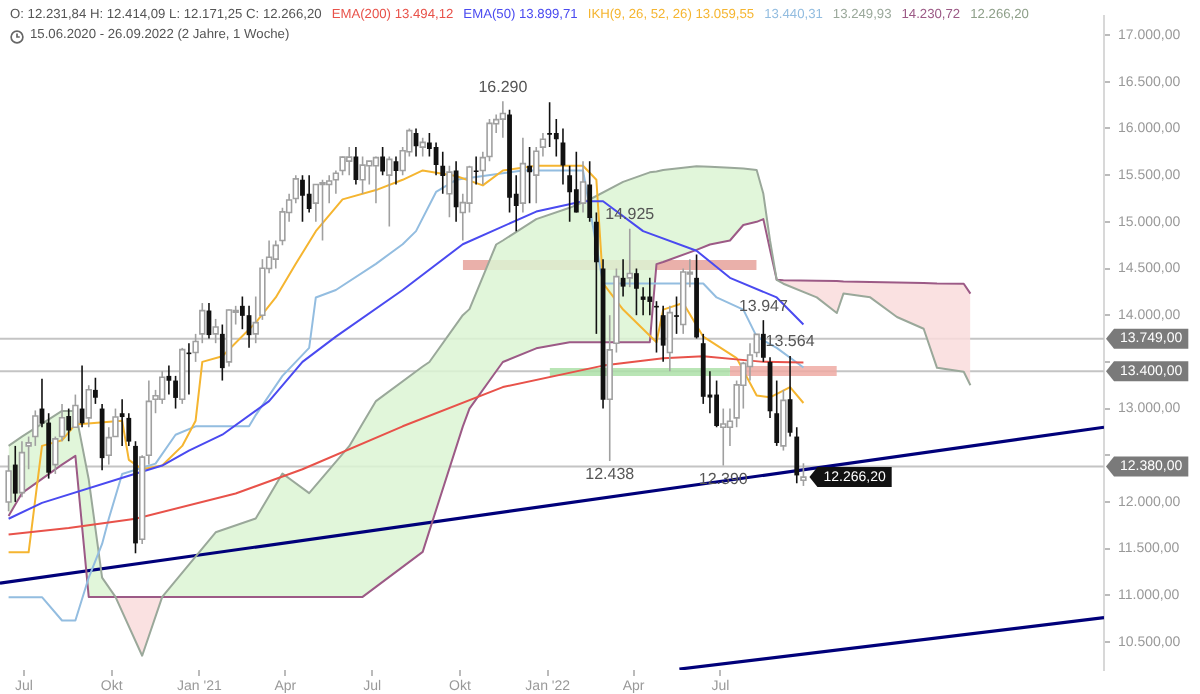 This screenshot has width=1200, height=694. What do you see at coordinates (503, 86) in the screenshot?
I see `annotation: 16.290` at bounding box center [503, 86].